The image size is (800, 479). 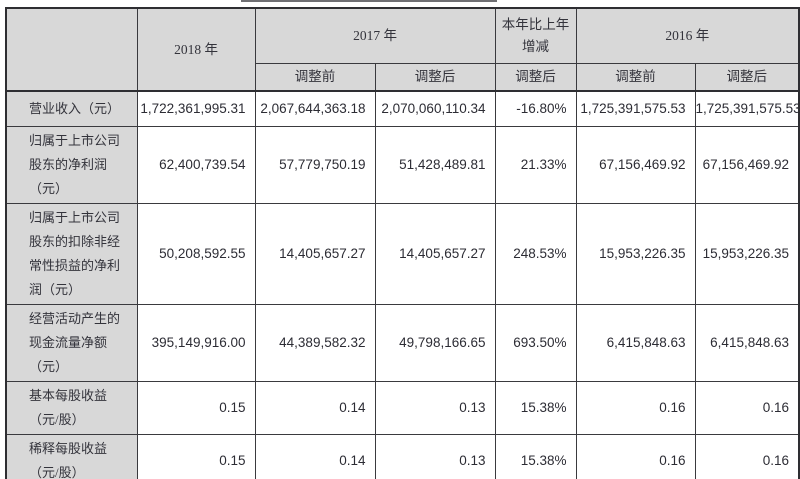 I want to click on cell-2018: 395,149,916.00, so click(x=196, y=342).